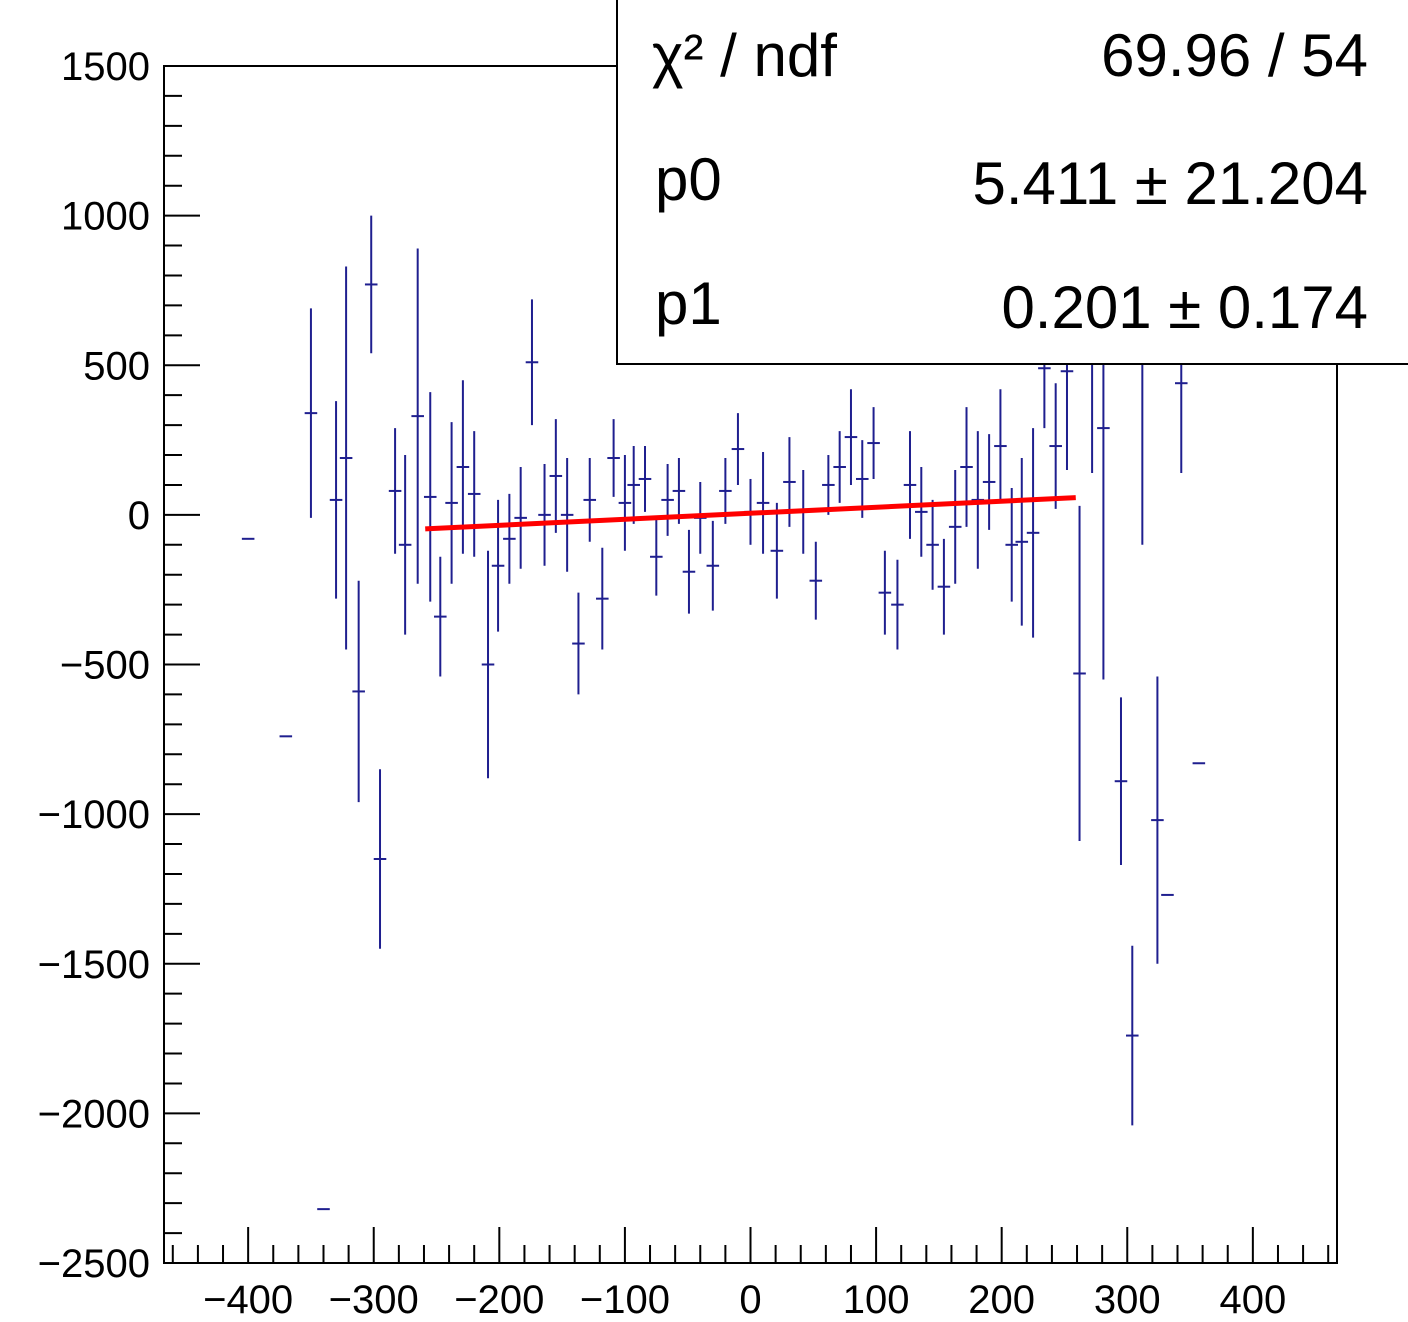 Image resolution: width=1408 pixels, height=1322 pixels. Describe the element at coordinates (116, 366) in the screenshot. I see `y-tick-label: 500` at that location.